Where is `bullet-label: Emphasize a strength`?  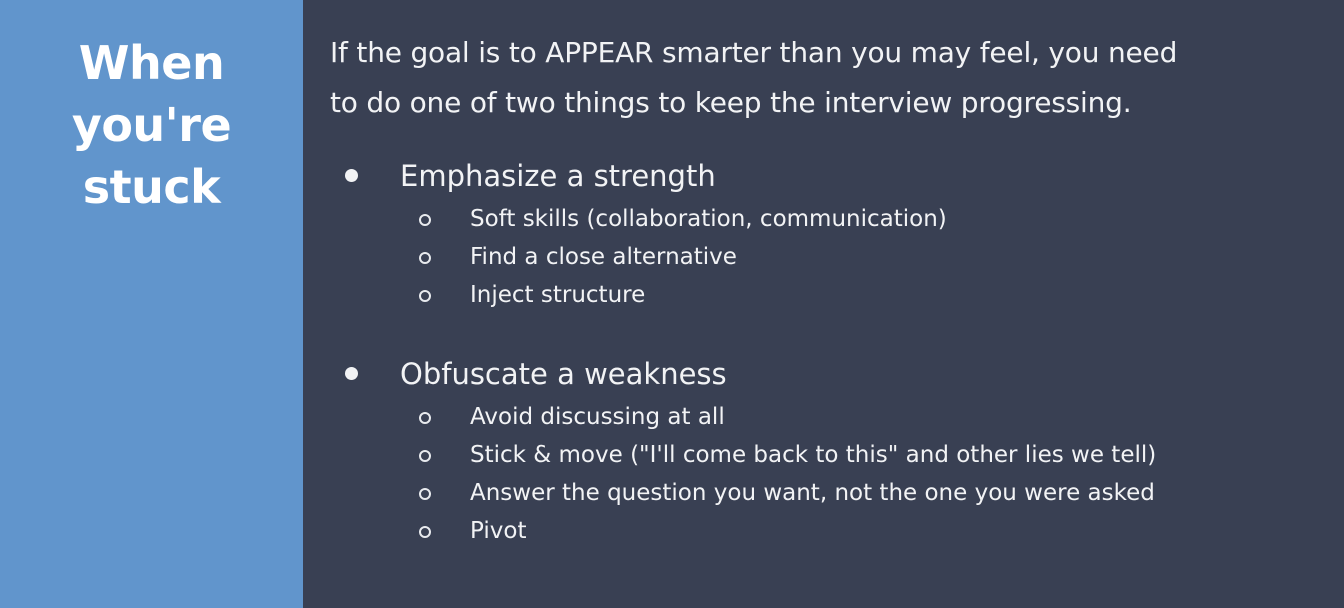 bullet-label: Emphasize a strength is located at coordinates (558, 176).